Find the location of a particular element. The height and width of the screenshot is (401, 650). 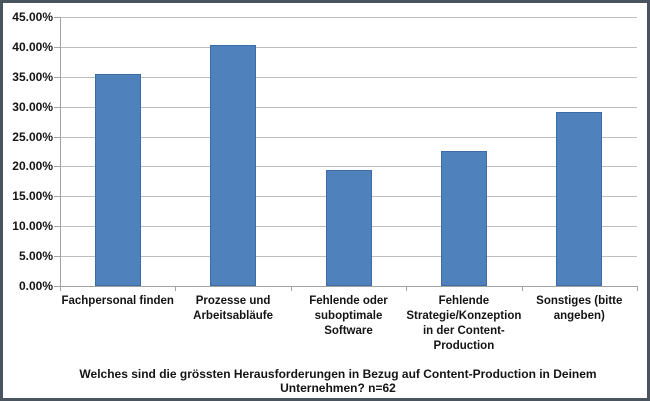

x-category-label-text: Fehlende oder suboptimale Software is located at coordinates (348, 316).